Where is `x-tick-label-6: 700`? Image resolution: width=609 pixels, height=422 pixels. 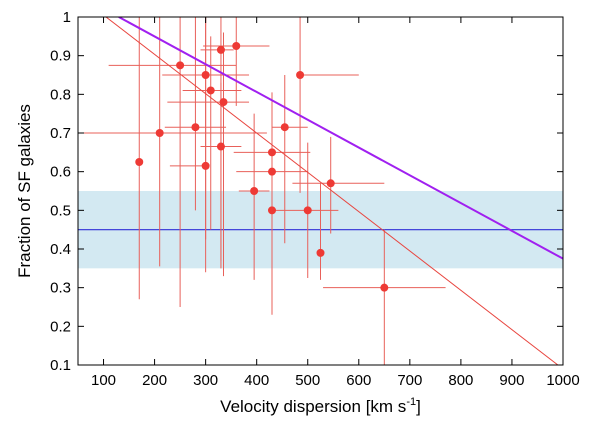 x-tick-label-6: 700 is located at coordinates (409, 380).